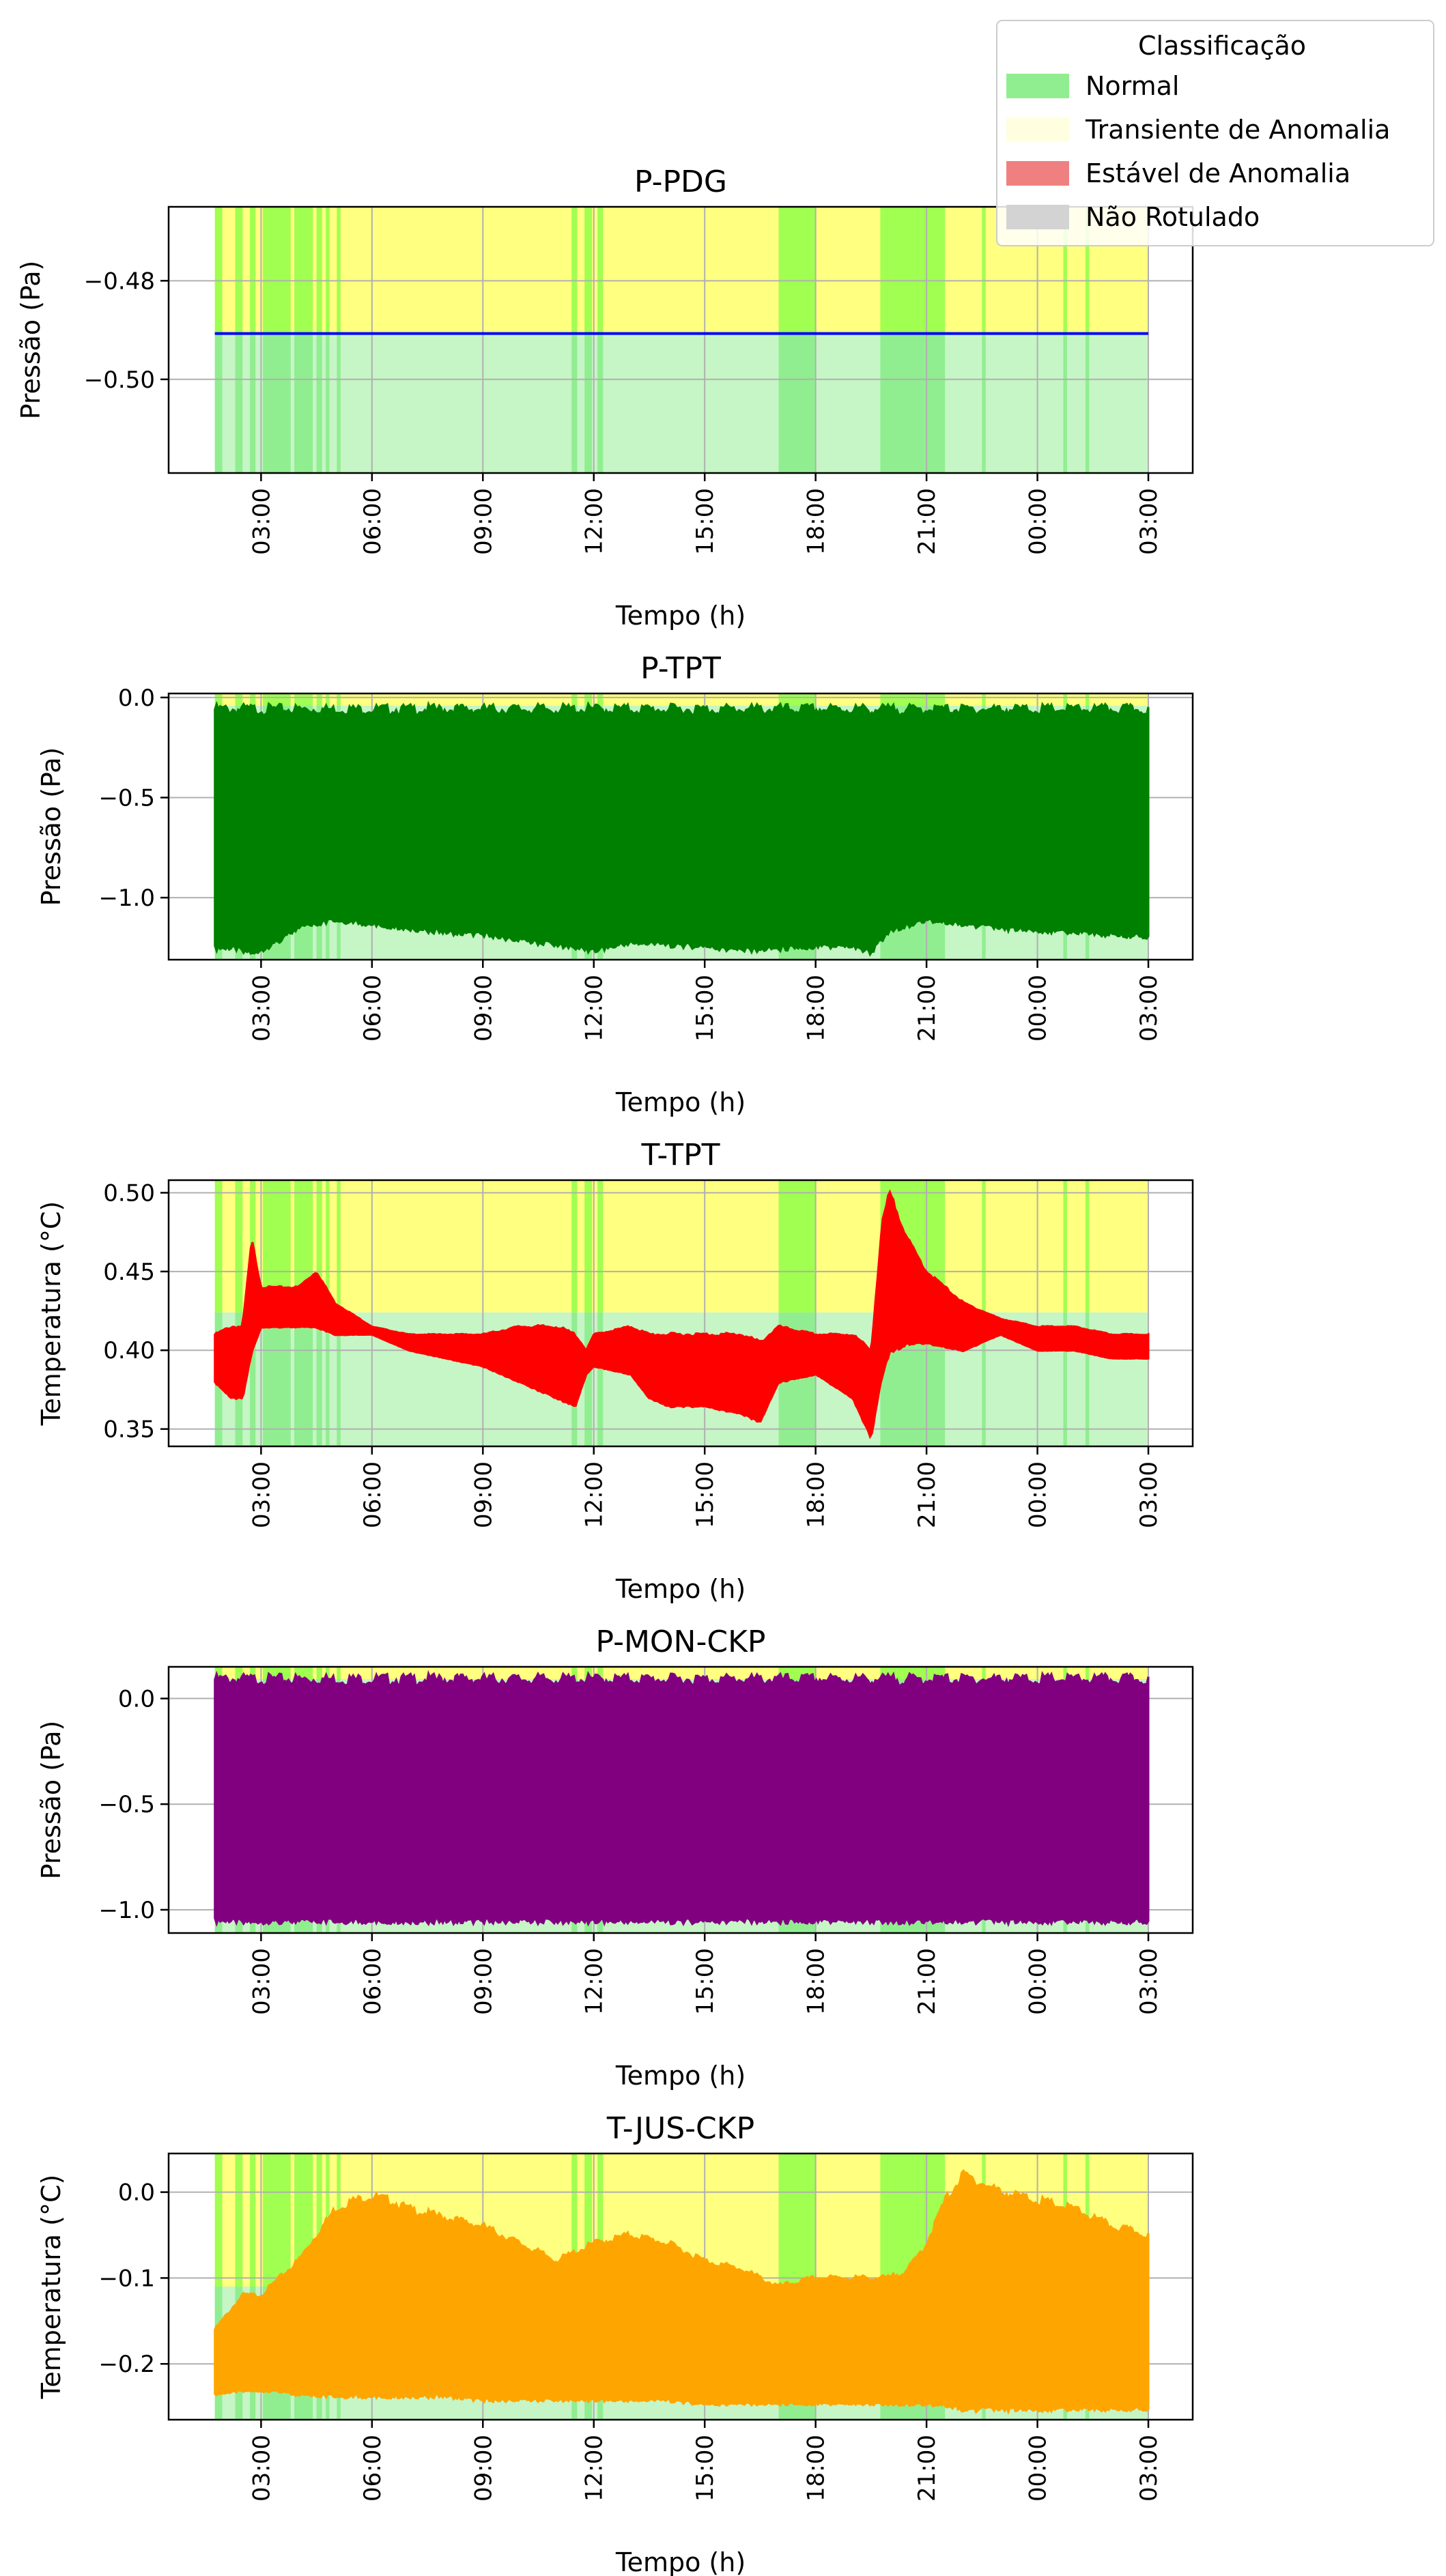 This screenshot has height=2576, width=1446. What do you see at coordinates (129, 1430) in the screenshot?
I see `y-tick-label: 0.35` at bounding box center [129, 1430].